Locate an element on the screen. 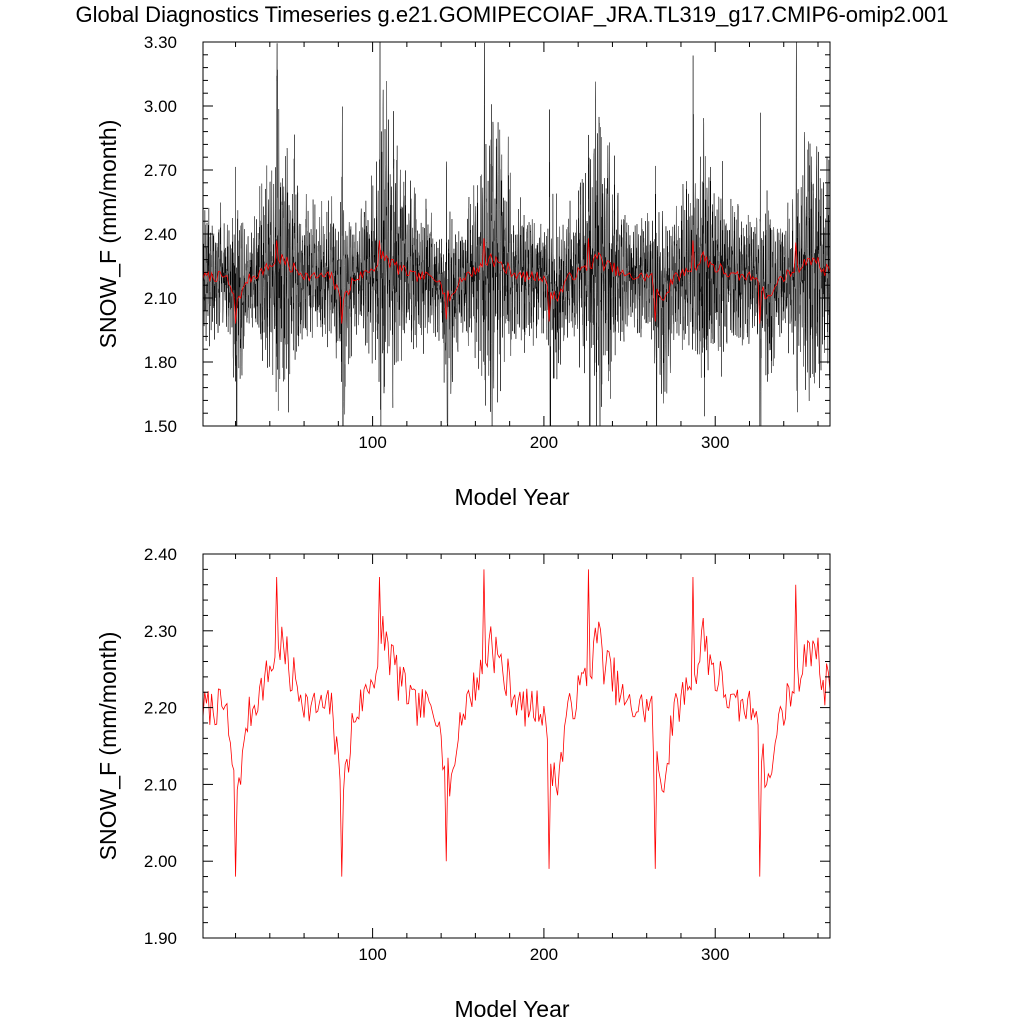 The image size is (1024, 1024). bottom-y-tick-label: 2.10 is located at coordinates (160, 784).